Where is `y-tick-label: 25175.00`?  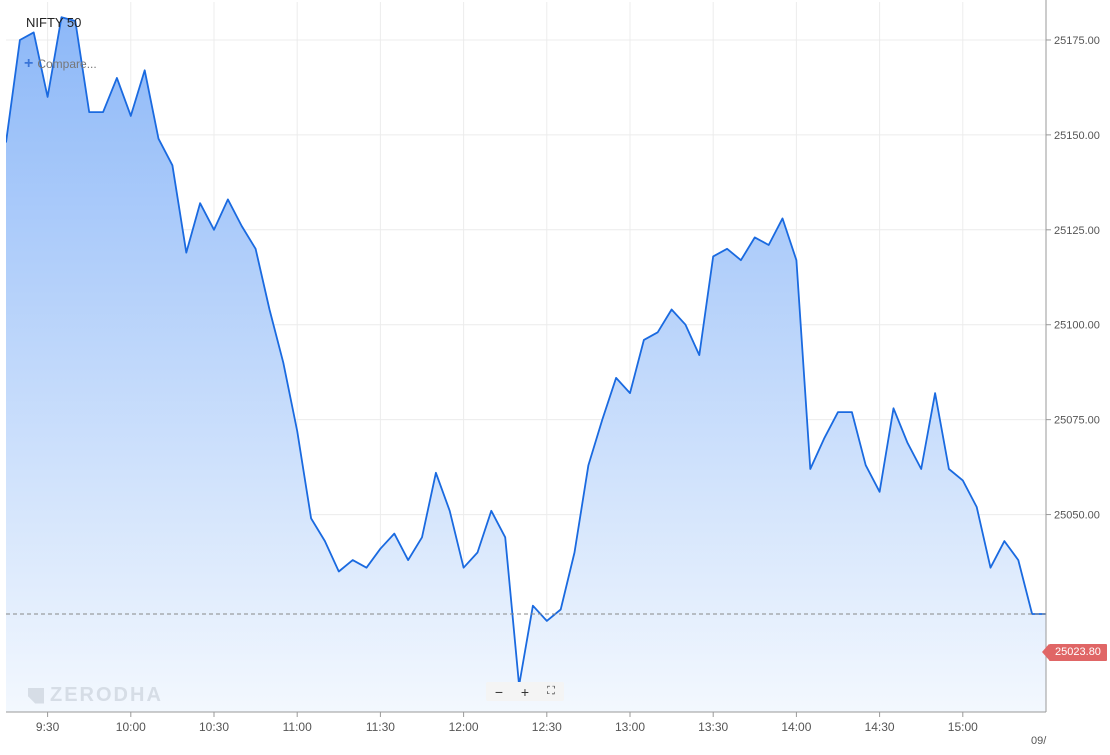 y-tick-label: 25175.00 is located at coordinates (1077, 41).